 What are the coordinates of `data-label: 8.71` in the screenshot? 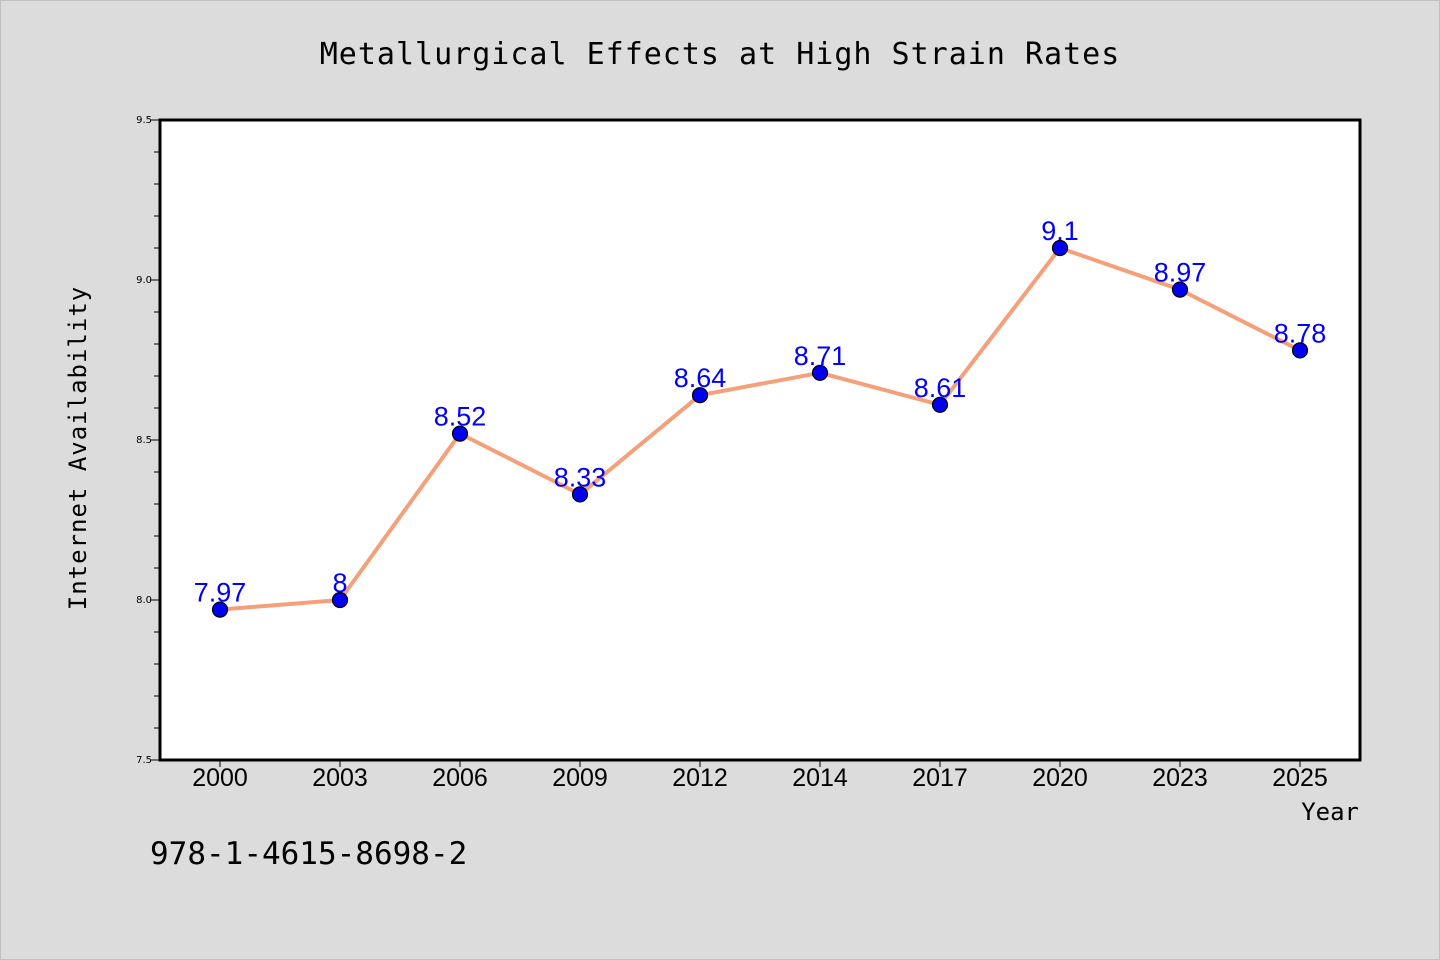 It's located at (820, 356).